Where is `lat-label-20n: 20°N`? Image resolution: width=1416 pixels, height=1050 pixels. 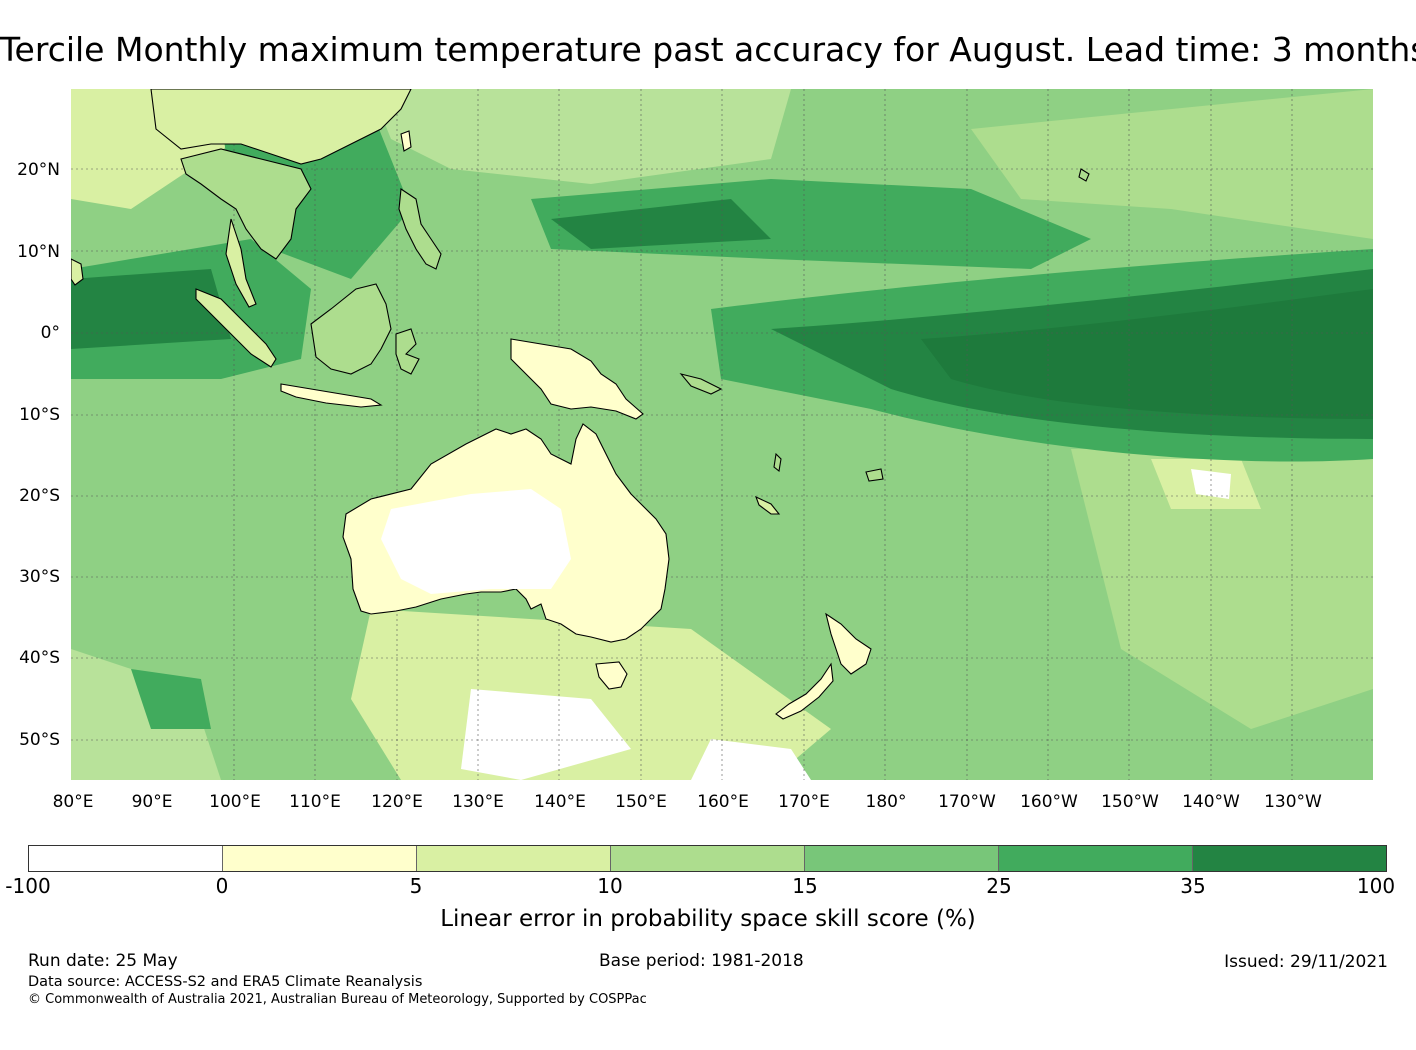
lat-label-20n: 20°N is located at coordinates (38, 170).